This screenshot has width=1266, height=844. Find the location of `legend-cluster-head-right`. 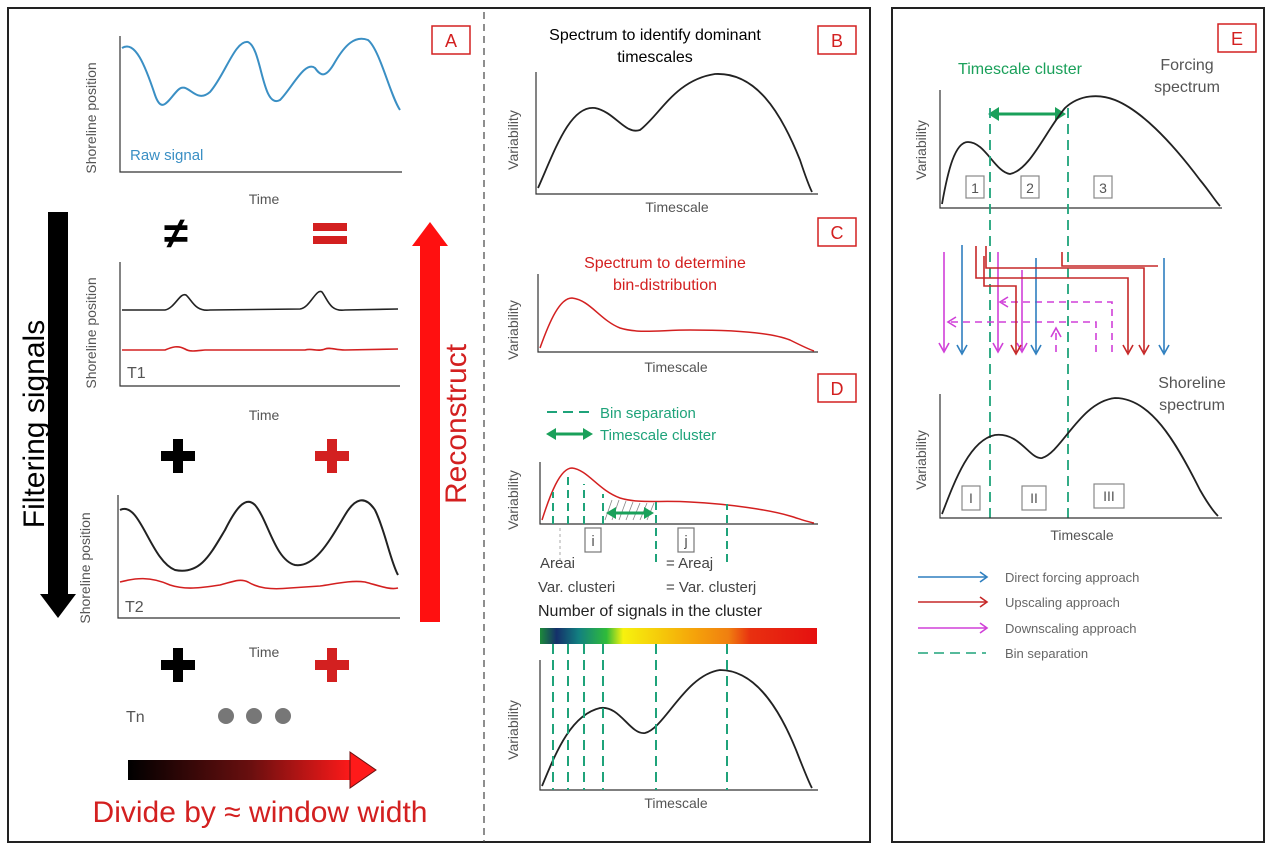

legend-cluster-head-right is located at coordinates (588, 434).